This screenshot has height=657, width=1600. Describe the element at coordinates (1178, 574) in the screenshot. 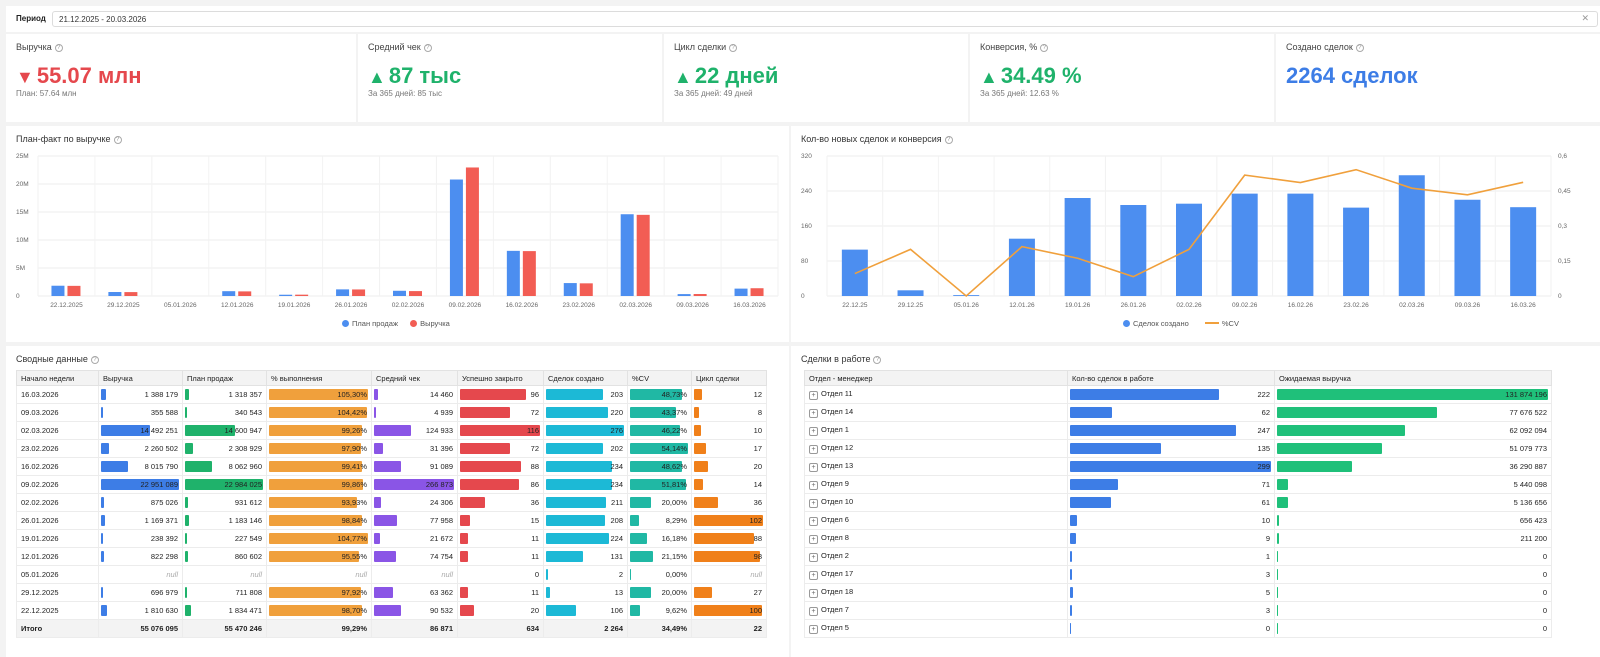

I see `department-row: + Отдел 17 3 0` at that location.